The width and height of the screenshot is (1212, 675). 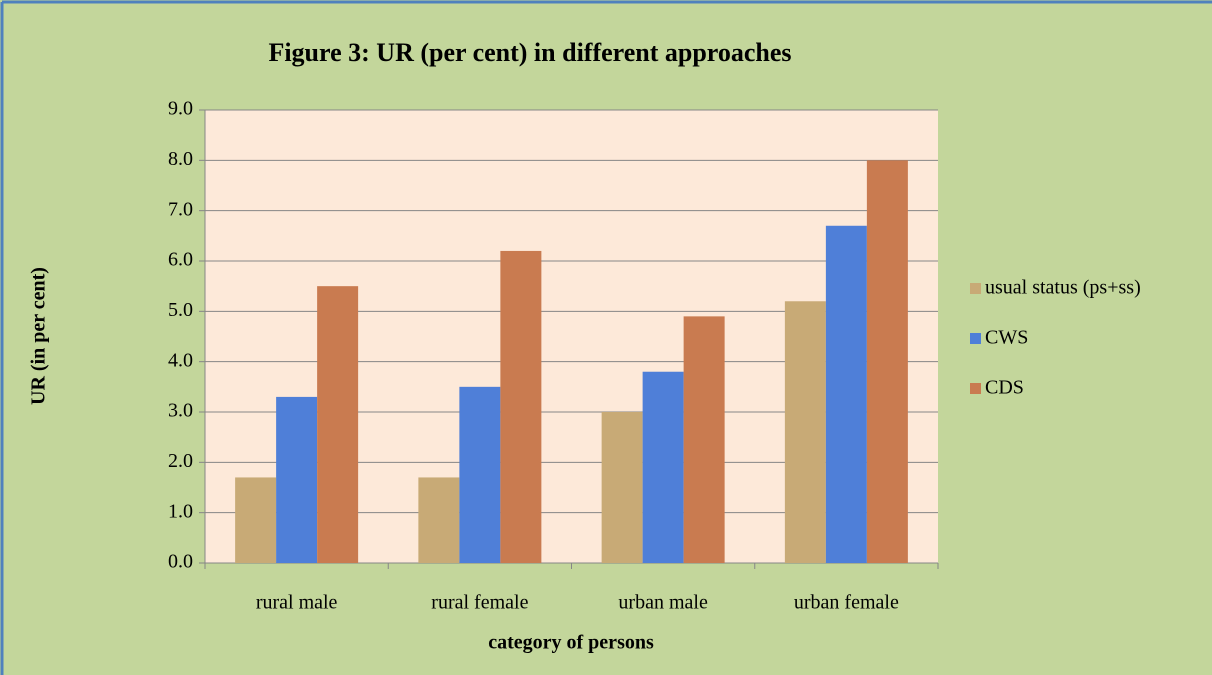 I want to click on y-tick-label: 8.0, so click(x=180, y=159).